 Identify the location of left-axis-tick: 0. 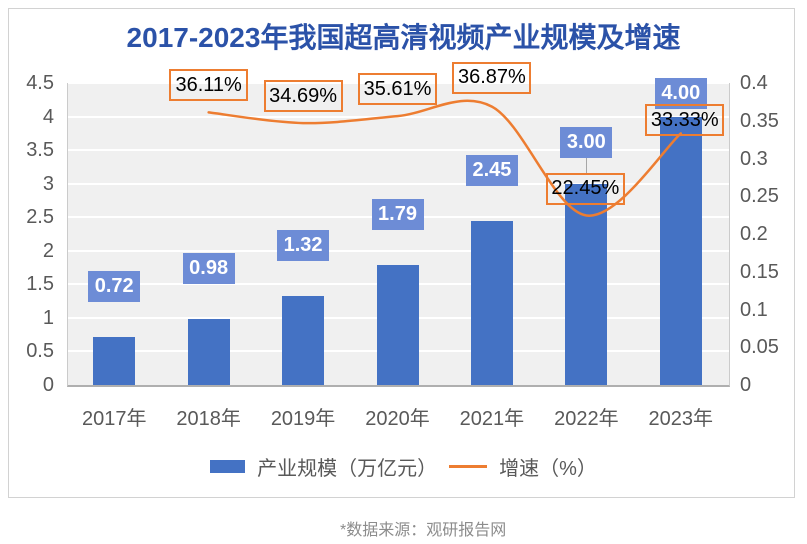
(48, 385).